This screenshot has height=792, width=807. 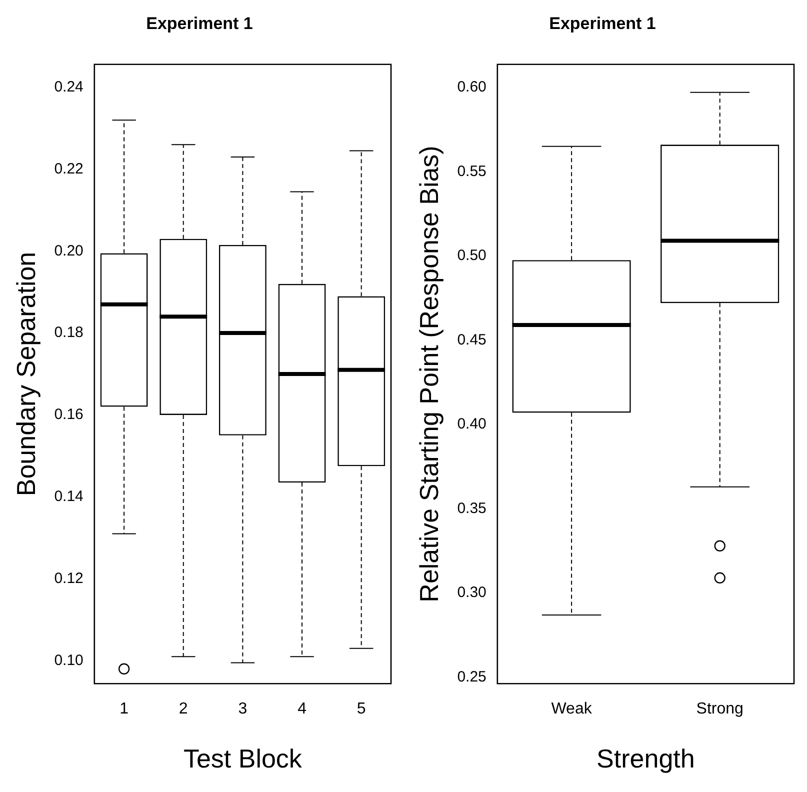 I want to click on y-tick-label: 0.14, so click(x=69, y=496).